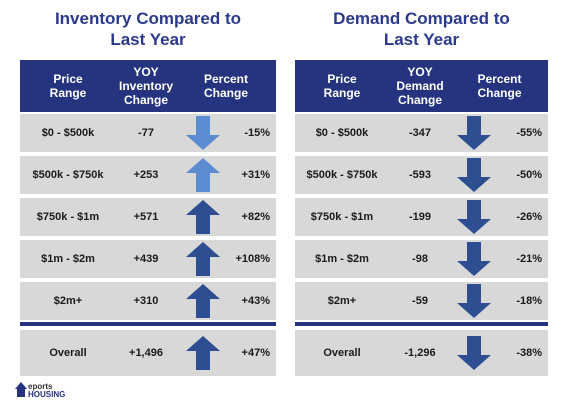 The image size is (569, 410). I want to click on table-row: $0 - $500k -347 -55%, so click(421, 133).